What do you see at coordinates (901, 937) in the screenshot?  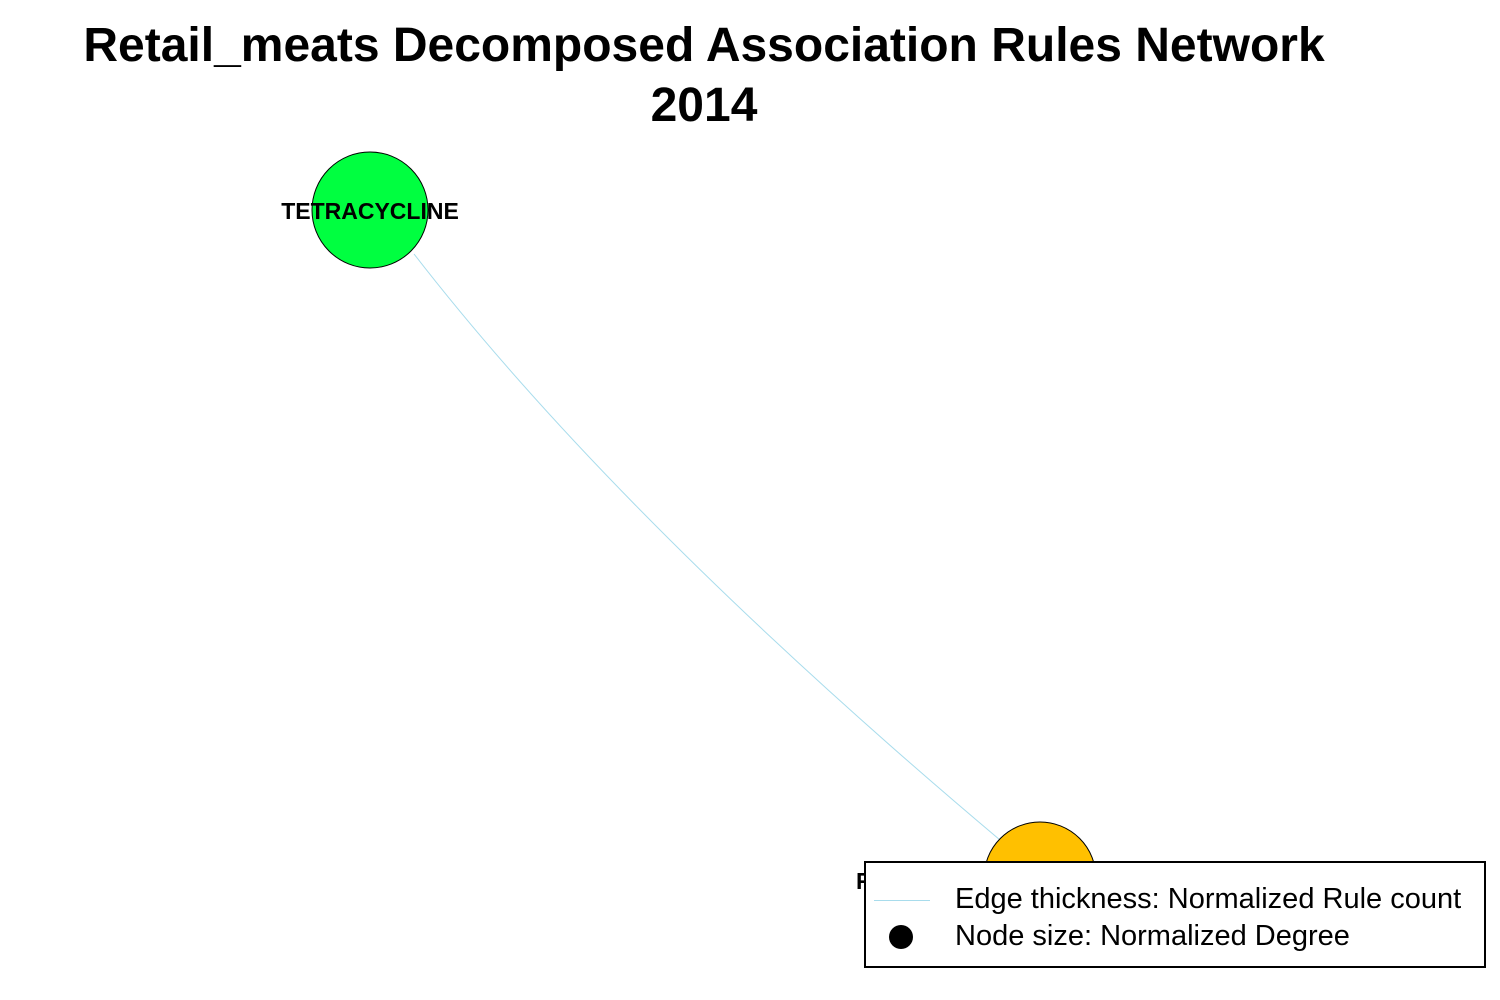 I see `legend-node-dot-icon` at bounding box center [901, 937].